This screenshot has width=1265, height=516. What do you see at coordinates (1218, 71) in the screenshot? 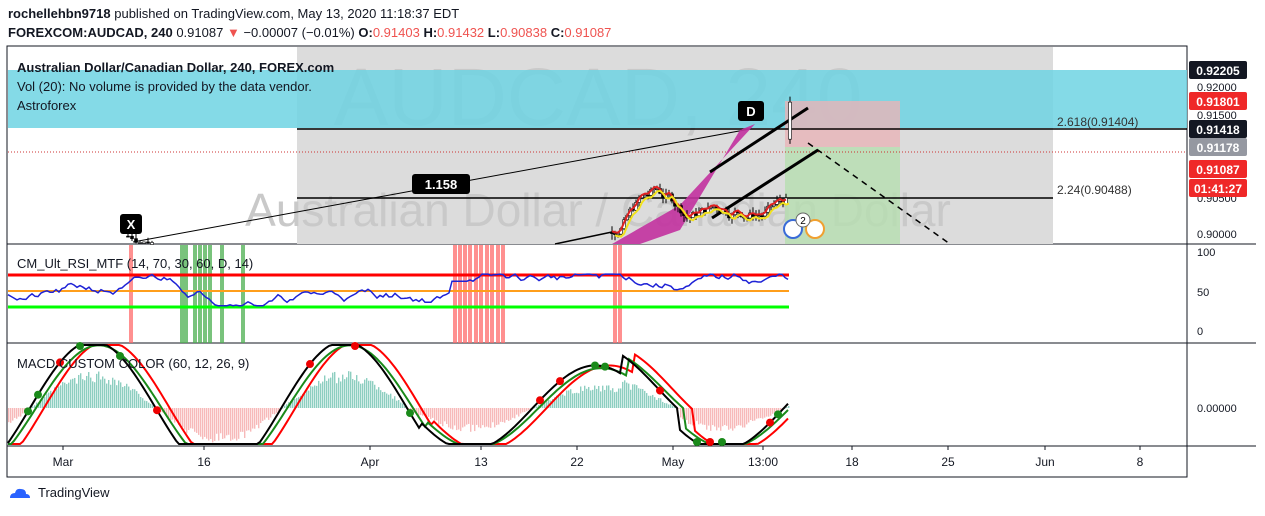
I see `price-tag-label: 0.92205` at bounding box center [1218, 71].